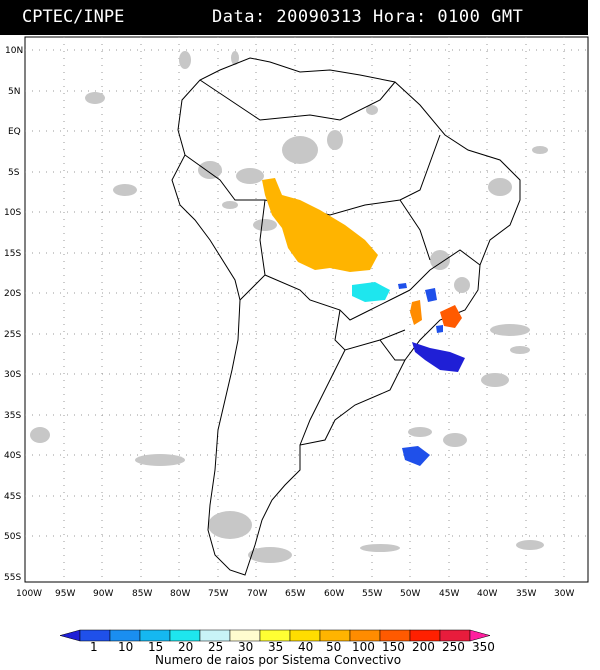  Describe the element at coordinates (185, 647) in the screenshot. I see `scale-label: 20` at that location.